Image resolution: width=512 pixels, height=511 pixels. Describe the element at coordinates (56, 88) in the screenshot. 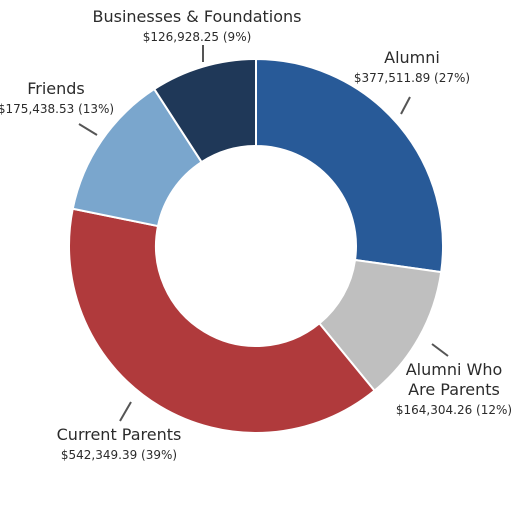

I see `slice-label-friends: Friends` at that location.